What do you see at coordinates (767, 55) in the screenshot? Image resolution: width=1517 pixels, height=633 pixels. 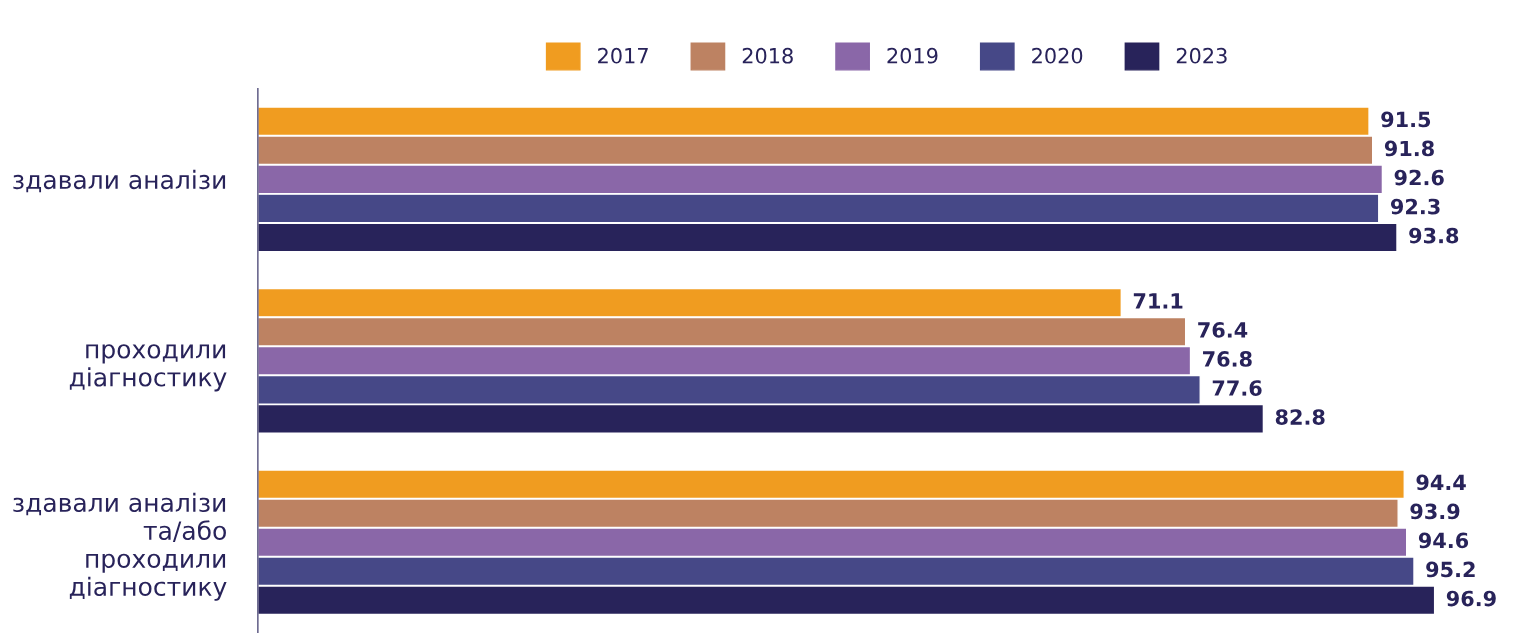 I see `legend-label: 2018` at bounding box center [767, 55].